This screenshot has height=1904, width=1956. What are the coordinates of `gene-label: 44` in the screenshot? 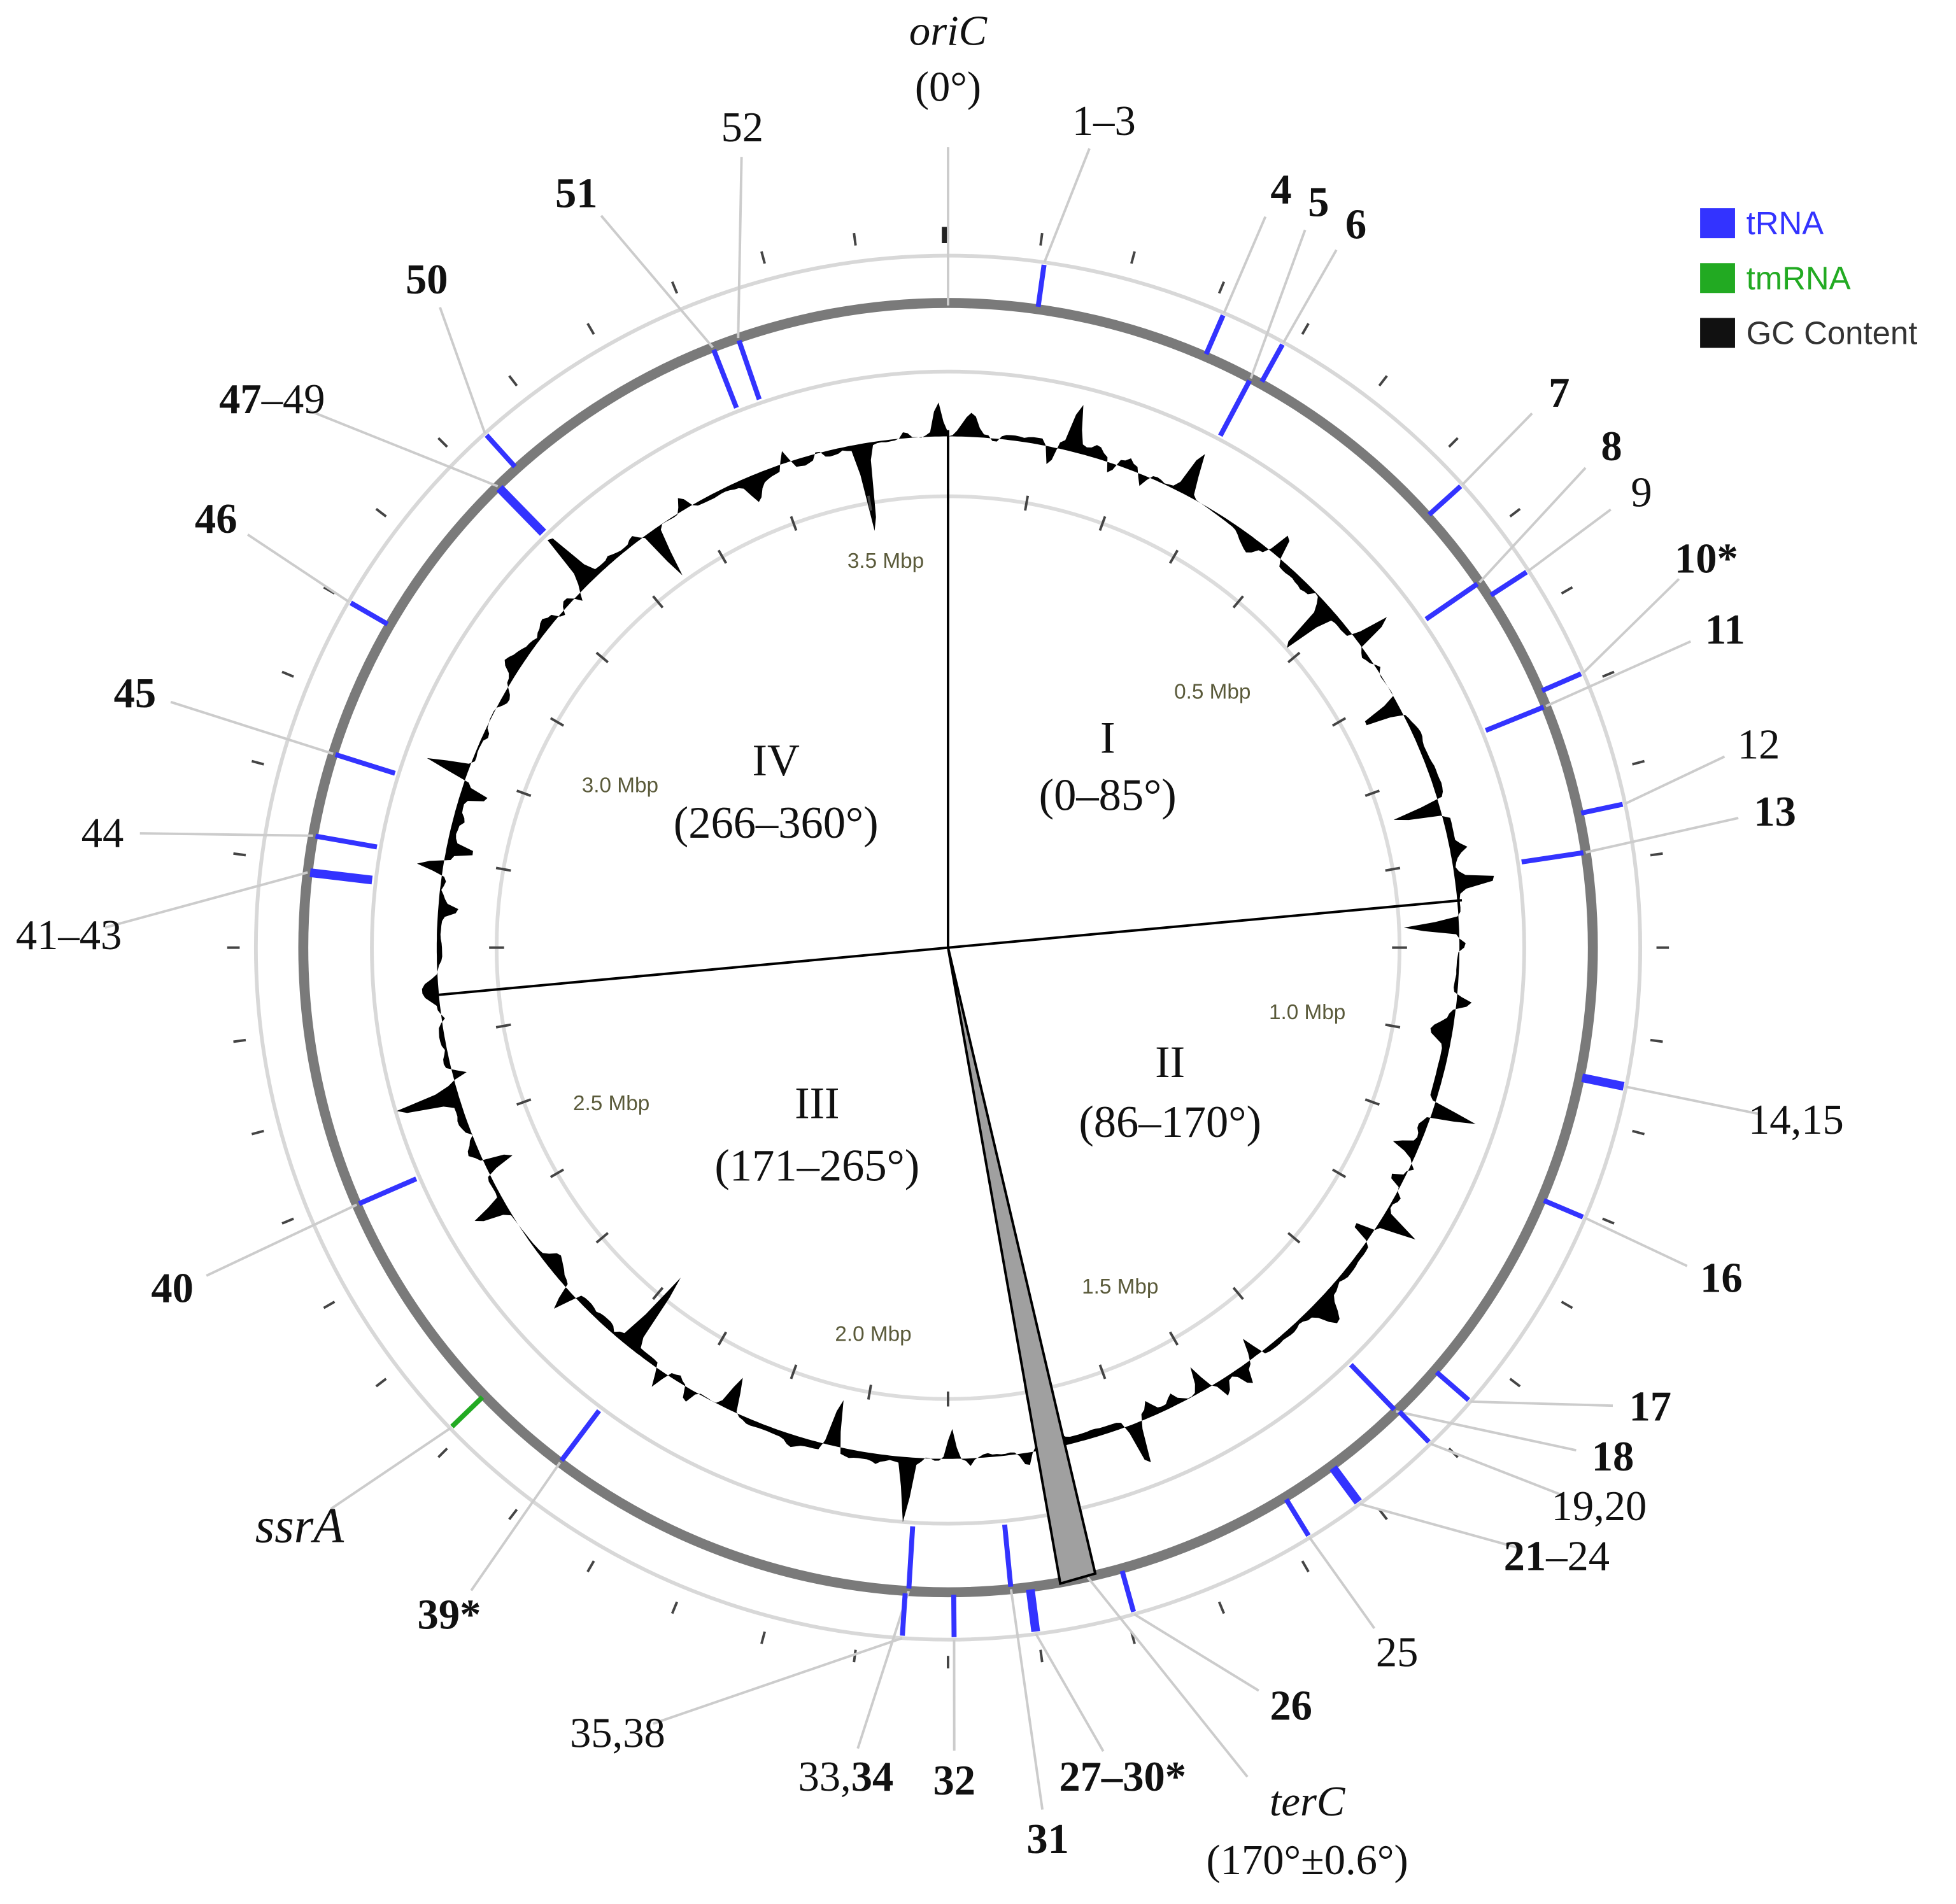 It's located at (103, 833).